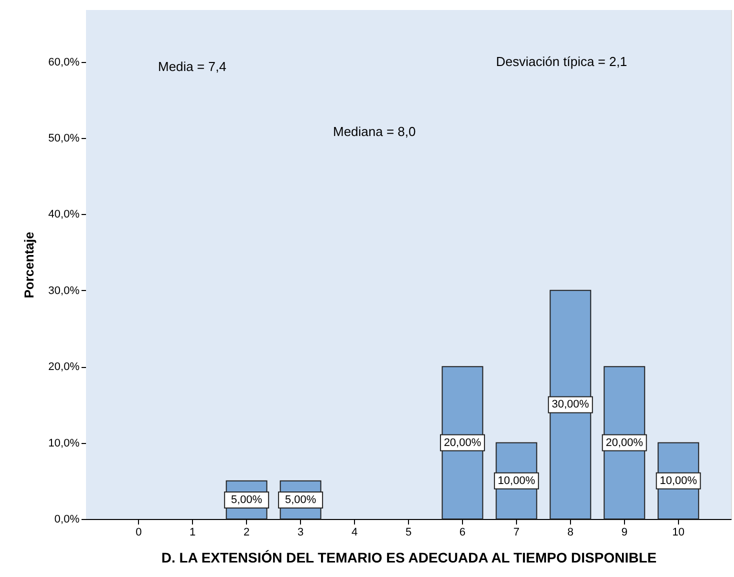 Image resolution: width=734 pixels, height=577 pixels. Describe the element at coordinates (354, 532) in the screenshot. I see `x-tick-label: 4` at that location.